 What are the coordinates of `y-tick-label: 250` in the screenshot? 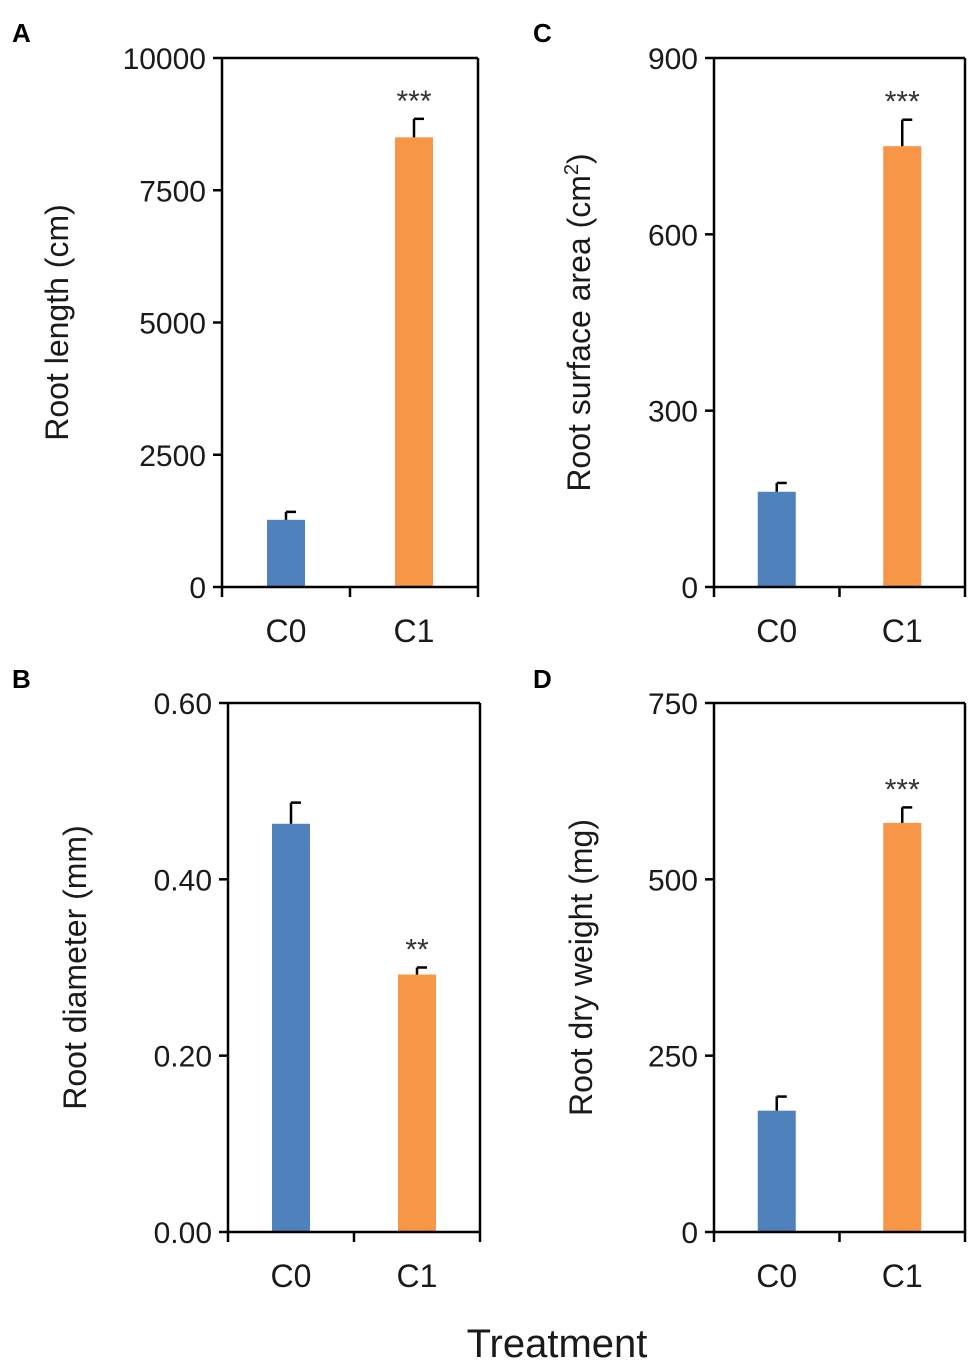 It's located at (673, 1057).